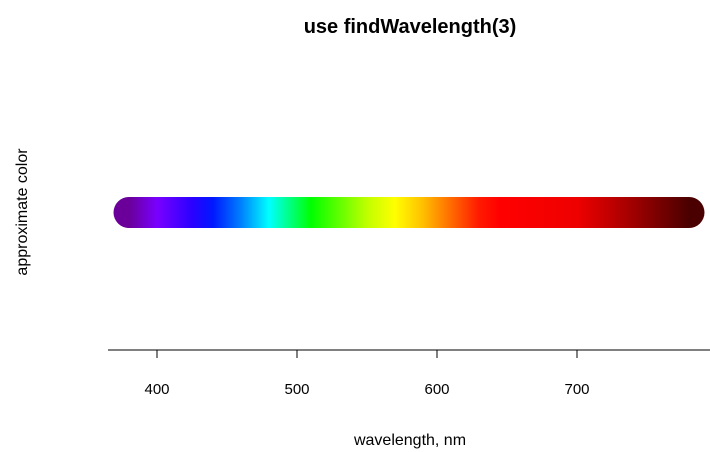 The height and width of the screenshot is (452, 710). I want to click on y-axis-label: approximate color, so click(22, 212).